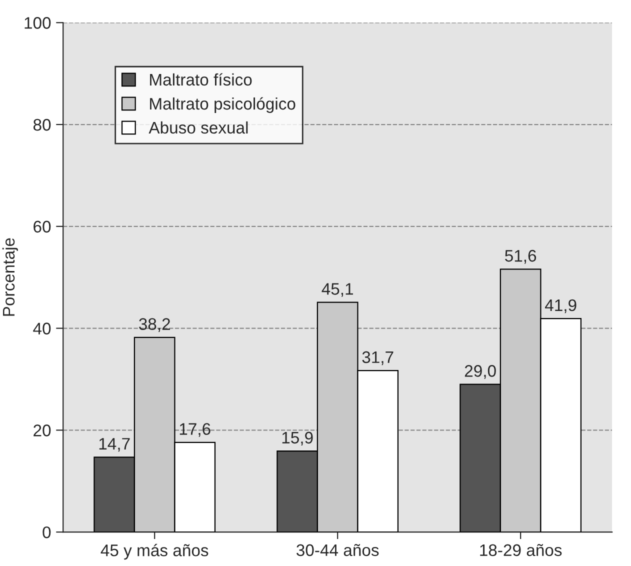 Image resolution: width=631 pixels, height=566 pixels. I want to click on y-tick-label: 100, so click(37, 23).